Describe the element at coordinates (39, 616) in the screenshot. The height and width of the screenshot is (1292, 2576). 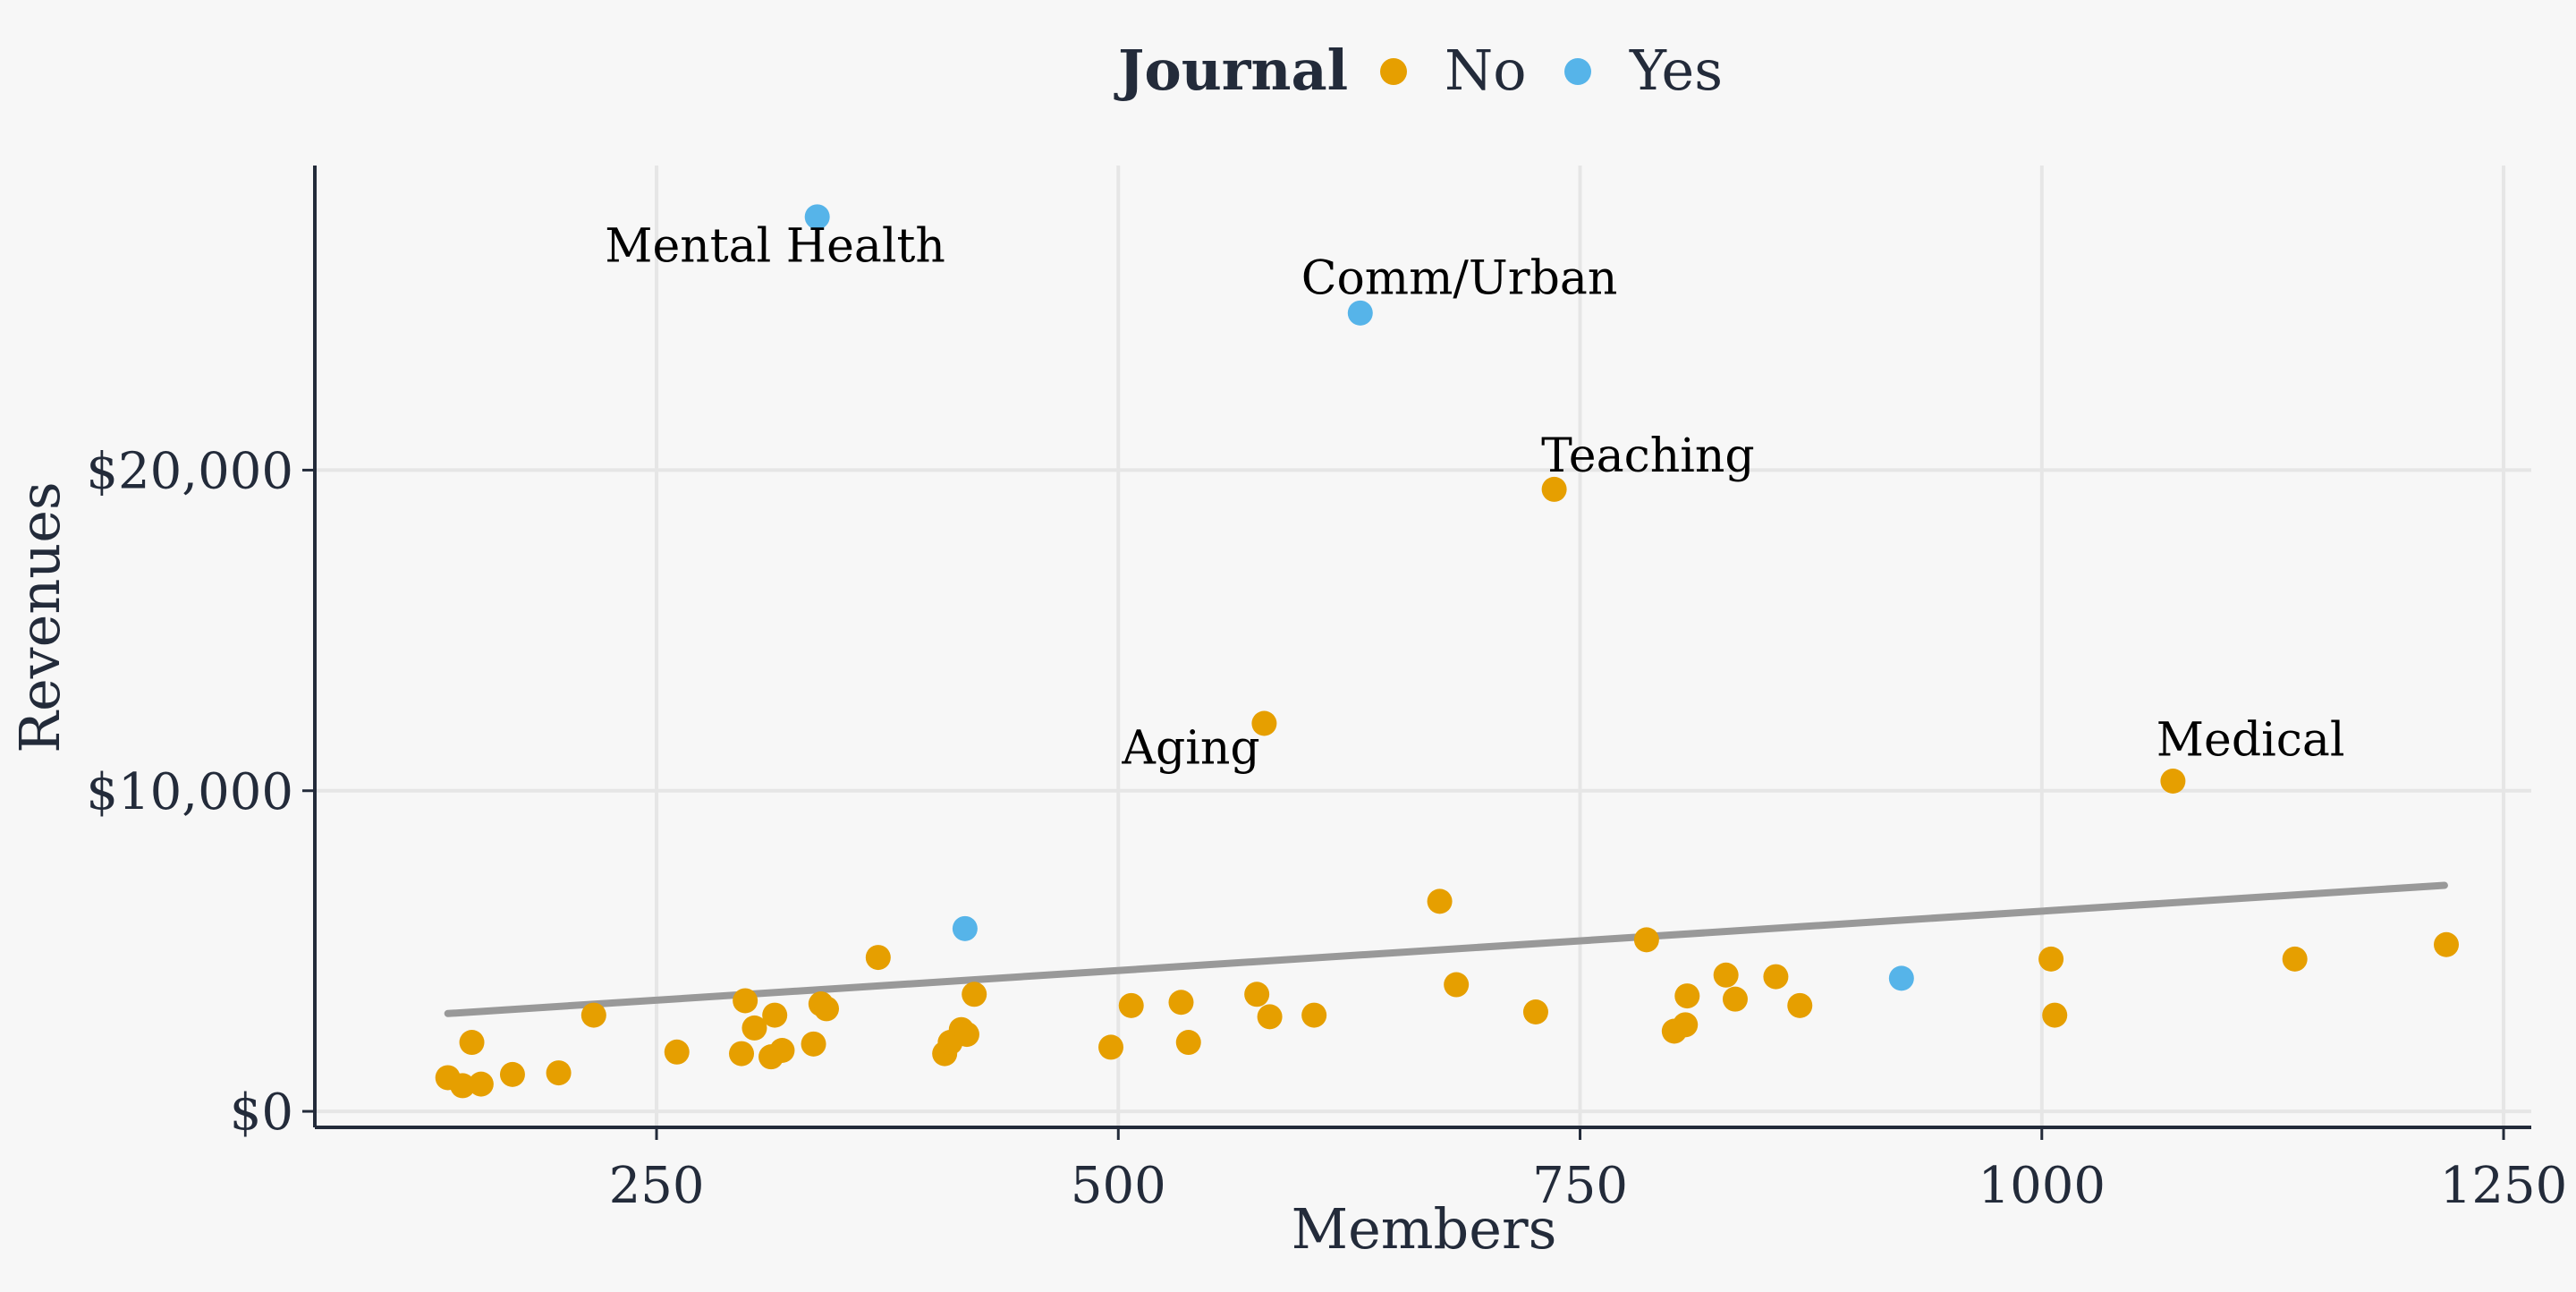
I see `y-axis-title: Revenues` at that location.